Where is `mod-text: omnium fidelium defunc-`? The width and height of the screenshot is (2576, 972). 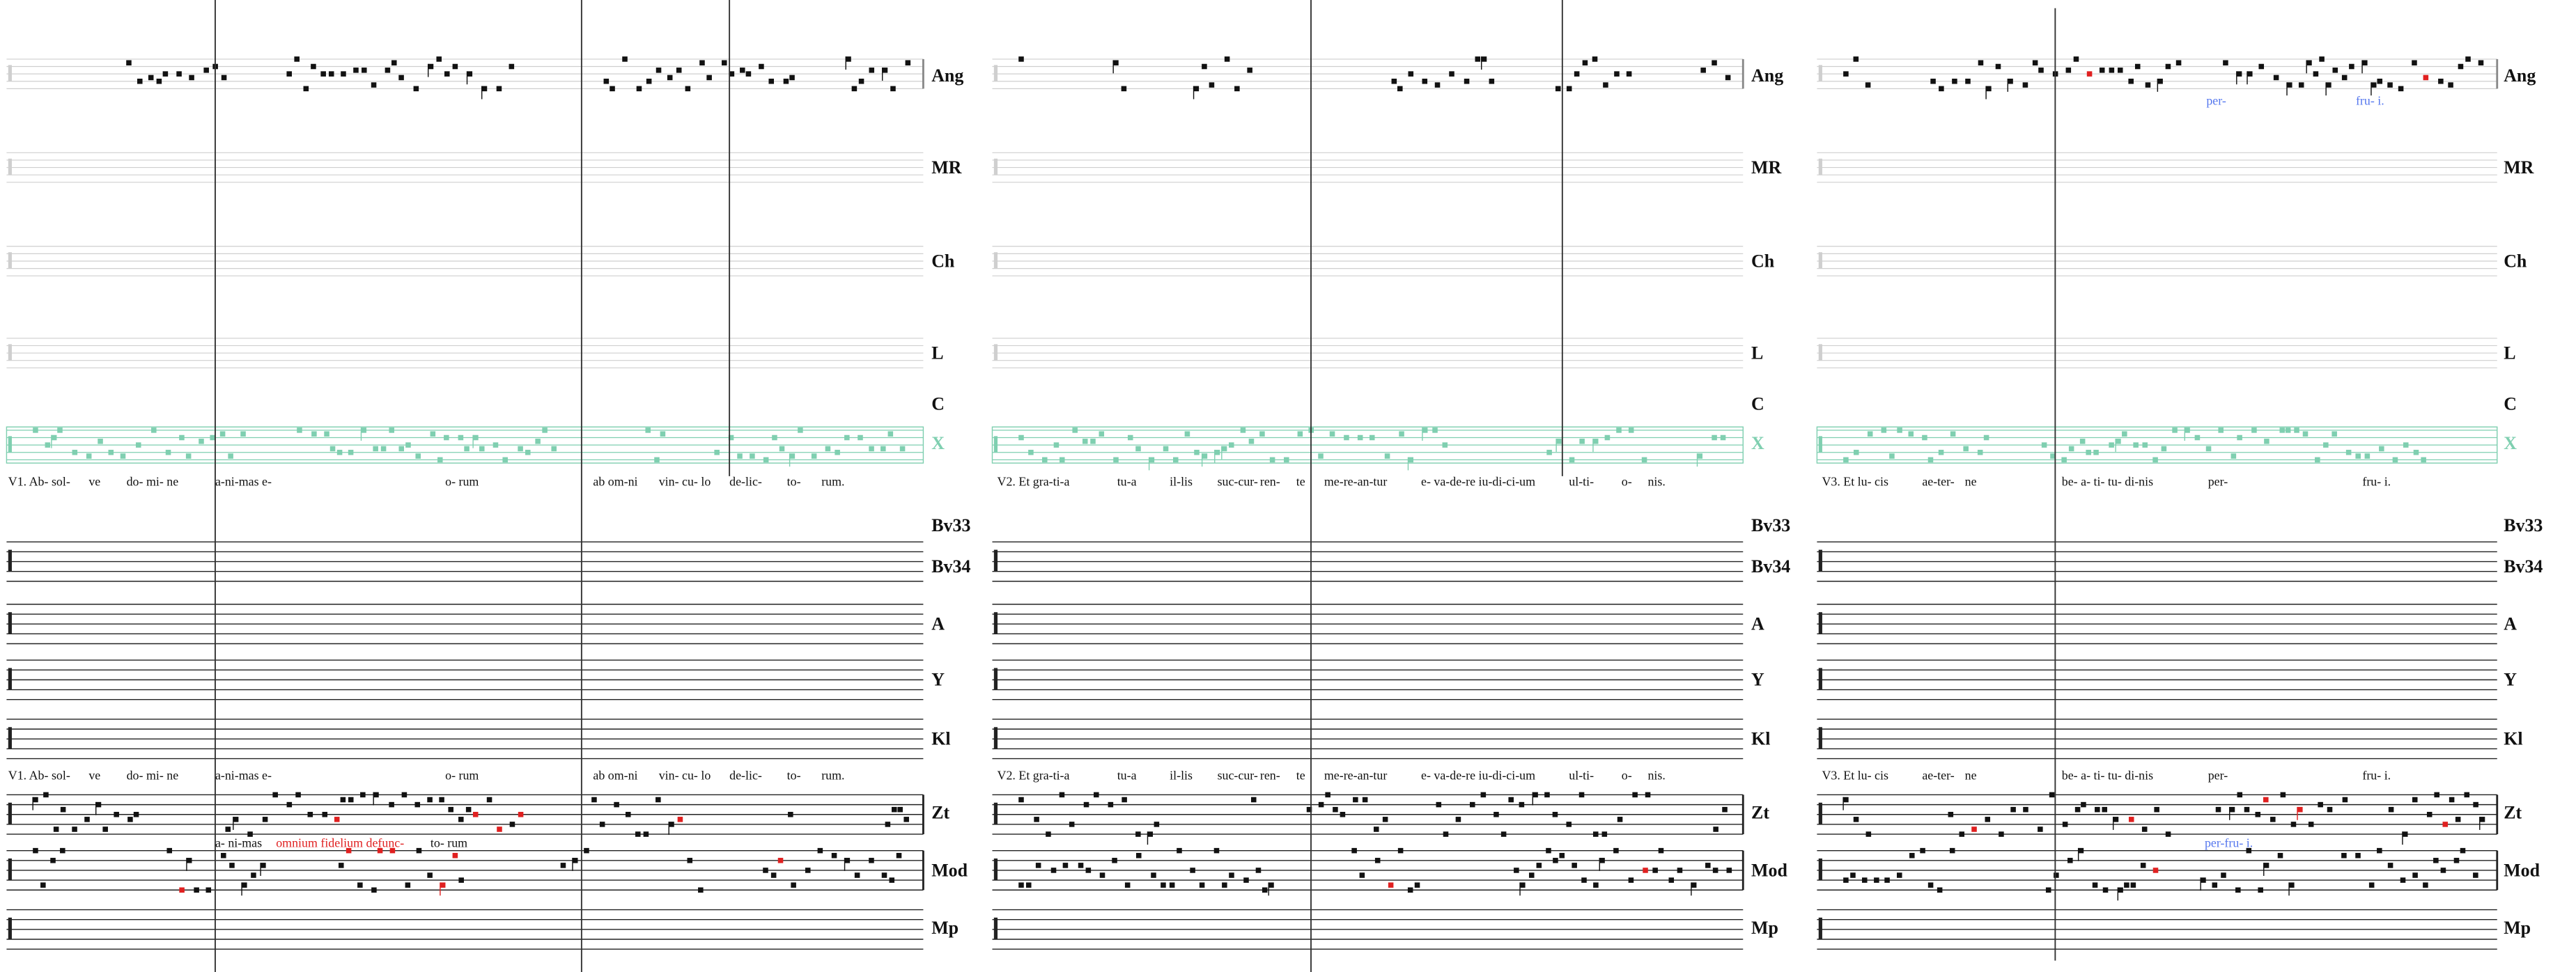 mod-text: omnium fidelium defunc- is located at coordinates (340, 843).